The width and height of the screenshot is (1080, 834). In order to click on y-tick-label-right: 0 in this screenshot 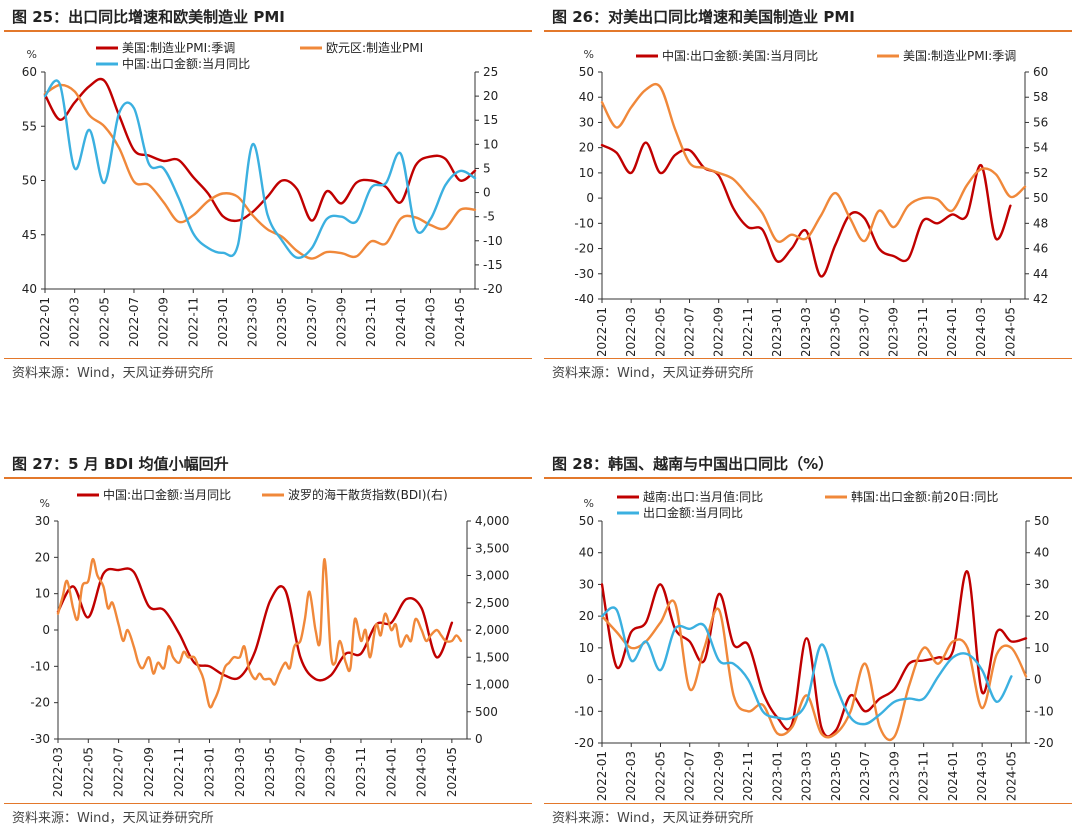, I will do `click(1038, 680)`.